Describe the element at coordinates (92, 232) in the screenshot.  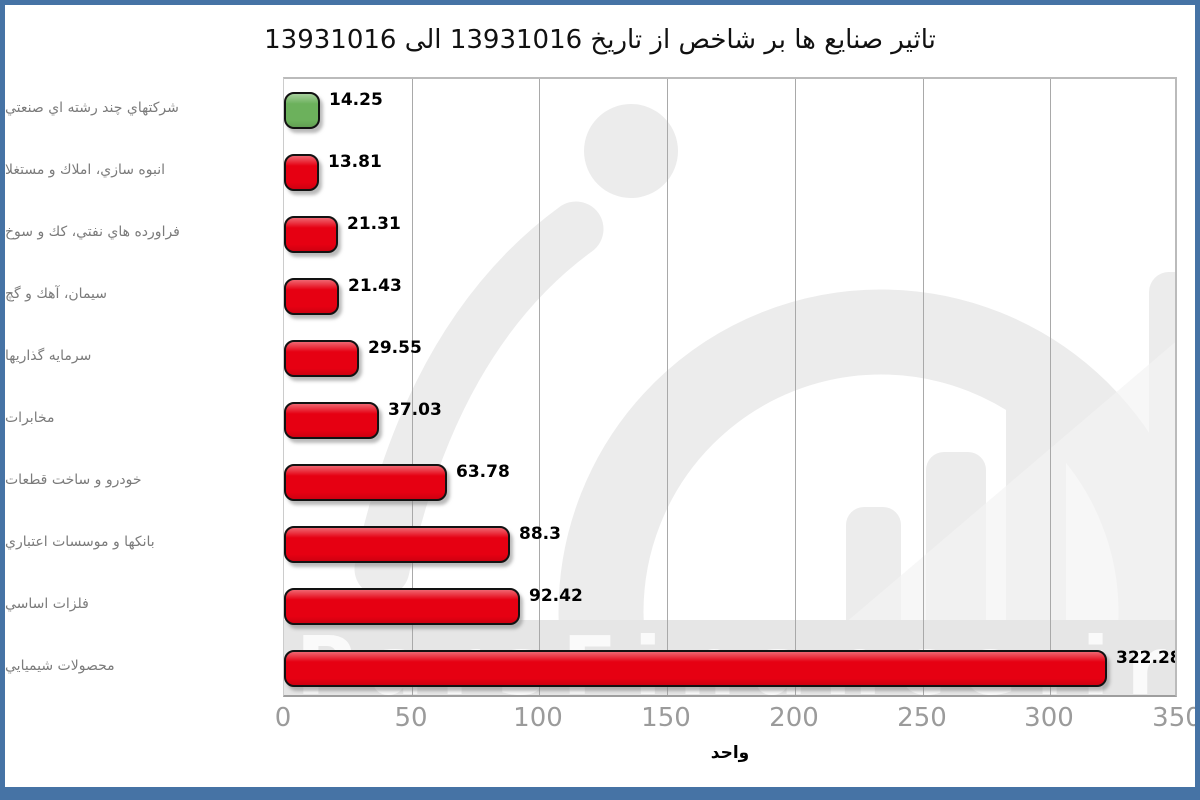
I see `category-label: فراورده هاي نفتي، كك و سوخ` at that location.